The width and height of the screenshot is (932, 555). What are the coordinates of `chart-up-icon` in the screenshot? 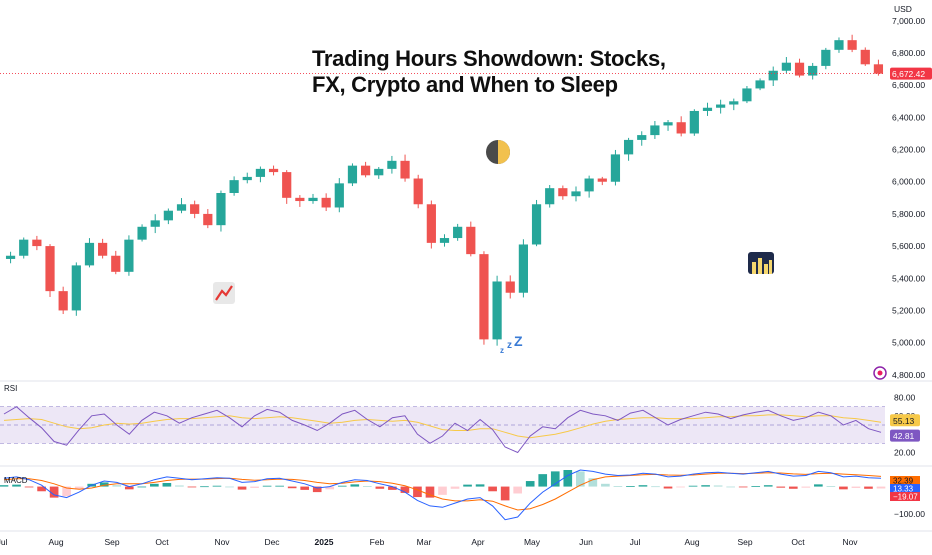 It's located at (224, 293).